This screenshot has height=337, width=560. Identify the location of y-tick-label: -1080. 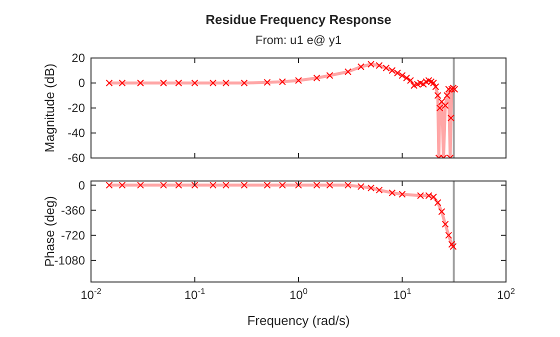
(70, 261).